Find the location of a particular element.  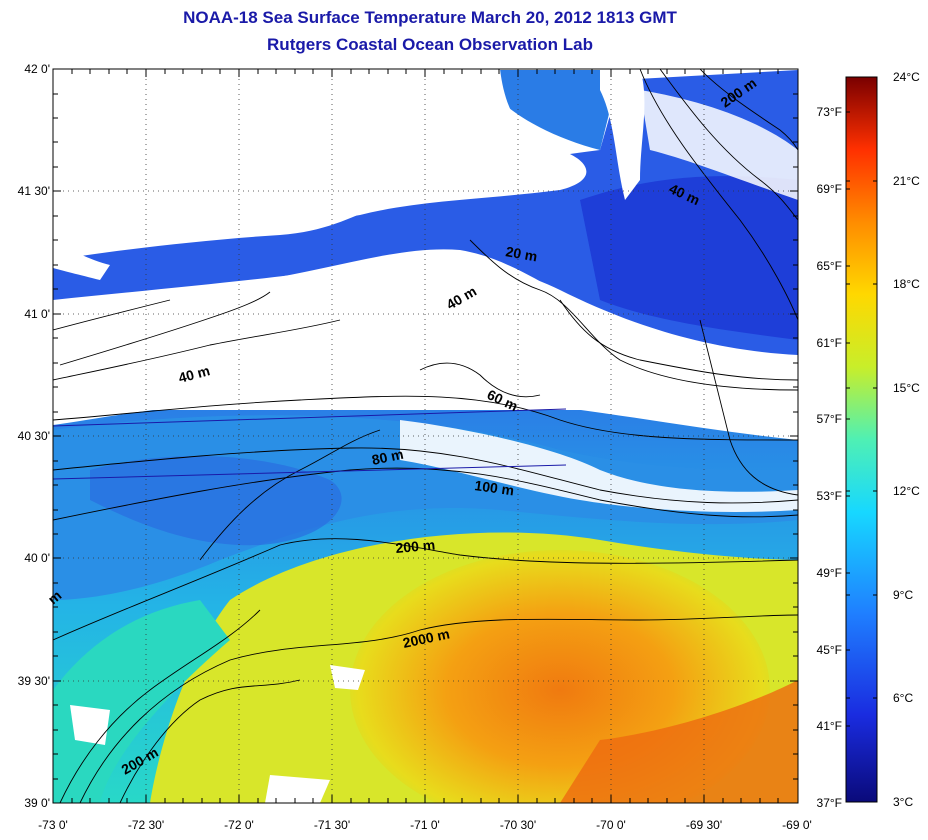

contour-label: 20 m is located at coordinates (521, 253).